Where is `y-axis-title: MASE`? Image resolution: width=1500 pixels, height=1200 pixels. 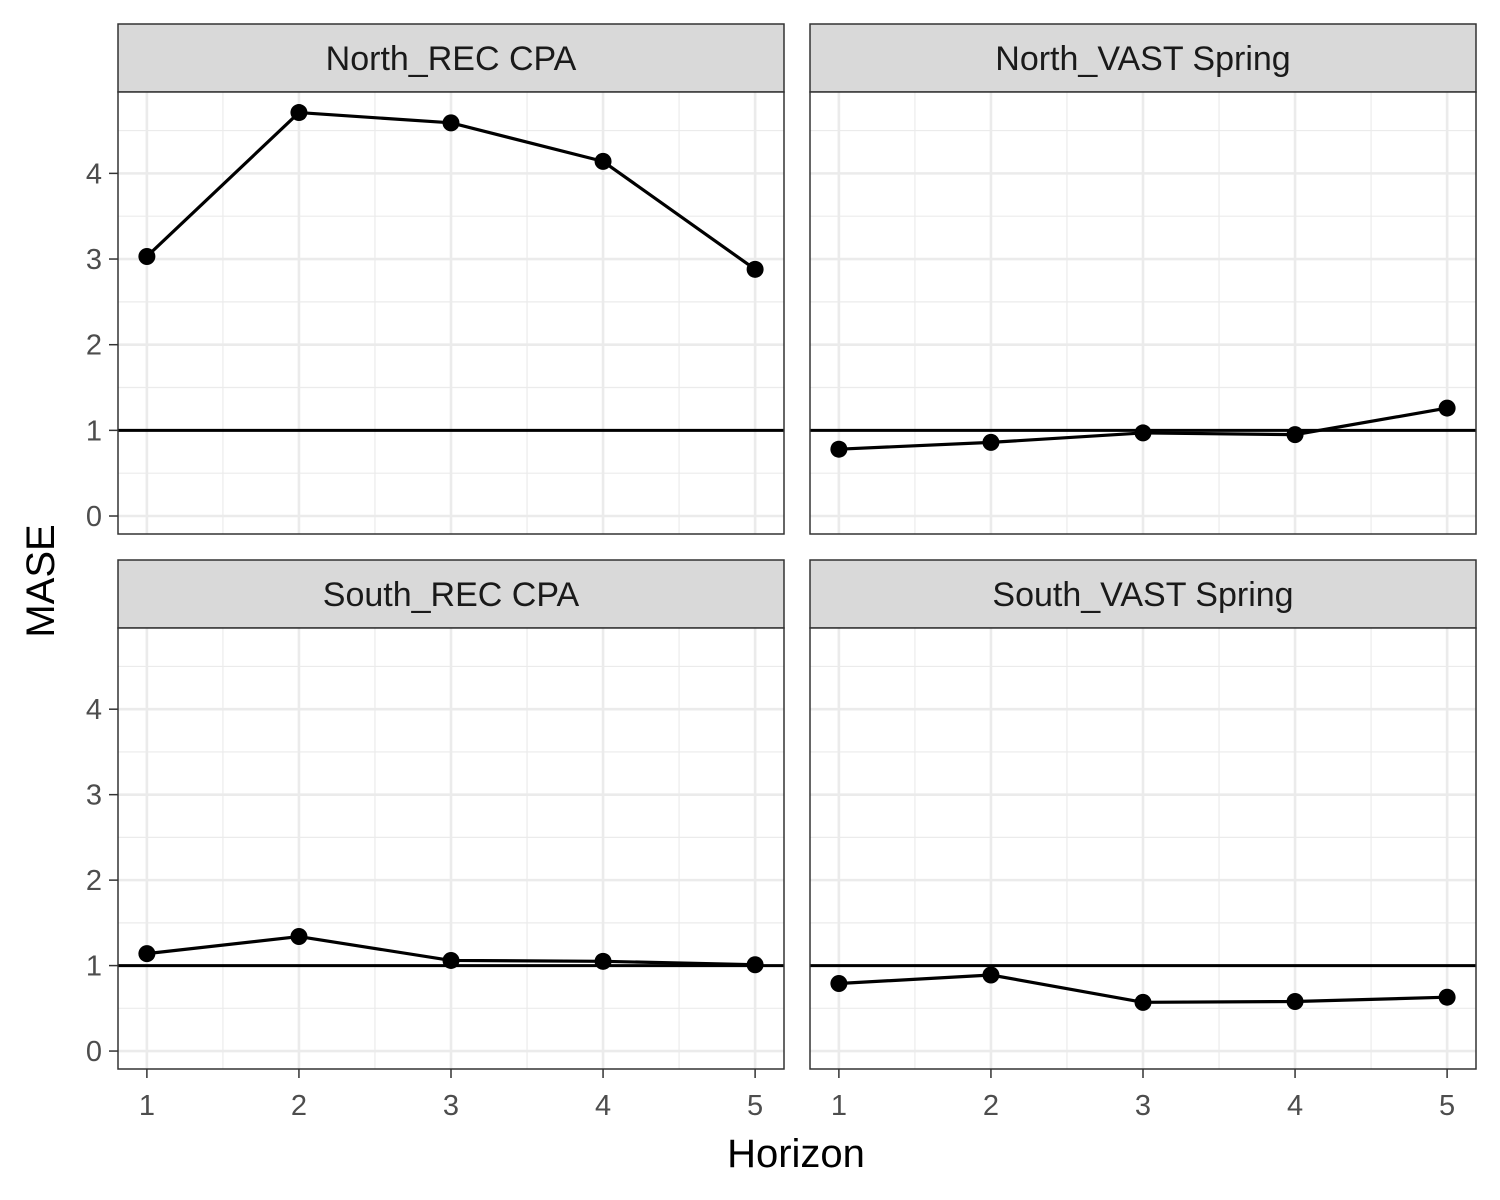
y-axis-title: MASE is located at coordinates (41, 580).